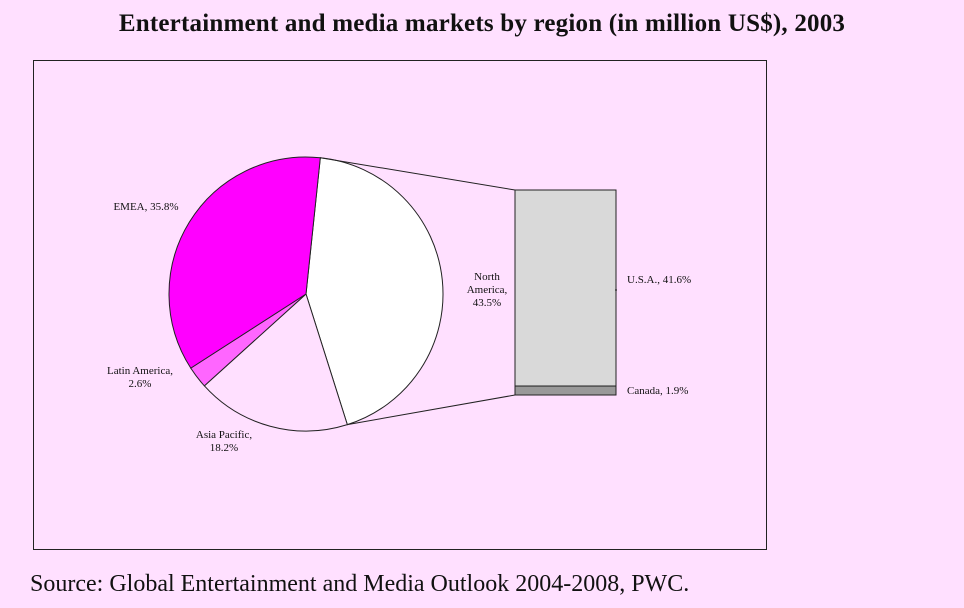 Image resolution: width=964 pixels, height=608 pixels. What do you see at coordinates (275, 362) in the screenshot?
I see `pie-slice-asia` at bounding box center [275, 362].